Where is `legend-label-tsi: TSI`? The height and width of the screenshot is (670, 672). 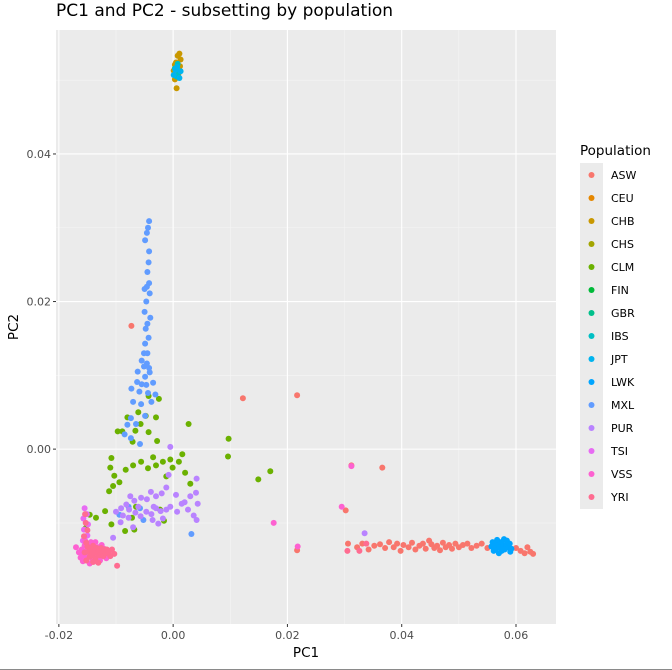 legend-label-tsi: TSI is located at coordinates (619, 451).